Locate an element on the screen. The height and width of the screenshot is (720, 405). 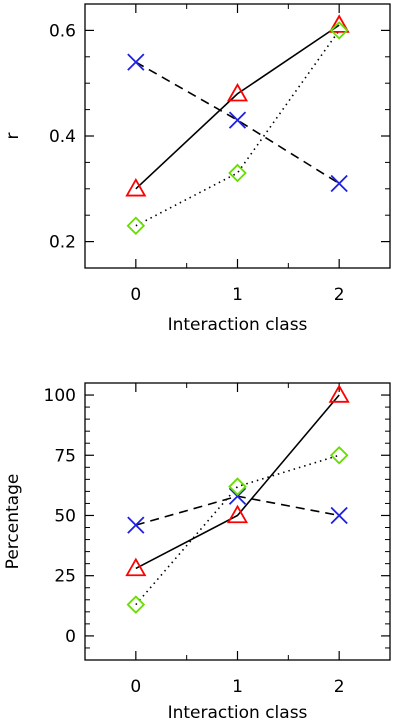
y-tick-label: 0.4 is located at coordinates (62, 137).